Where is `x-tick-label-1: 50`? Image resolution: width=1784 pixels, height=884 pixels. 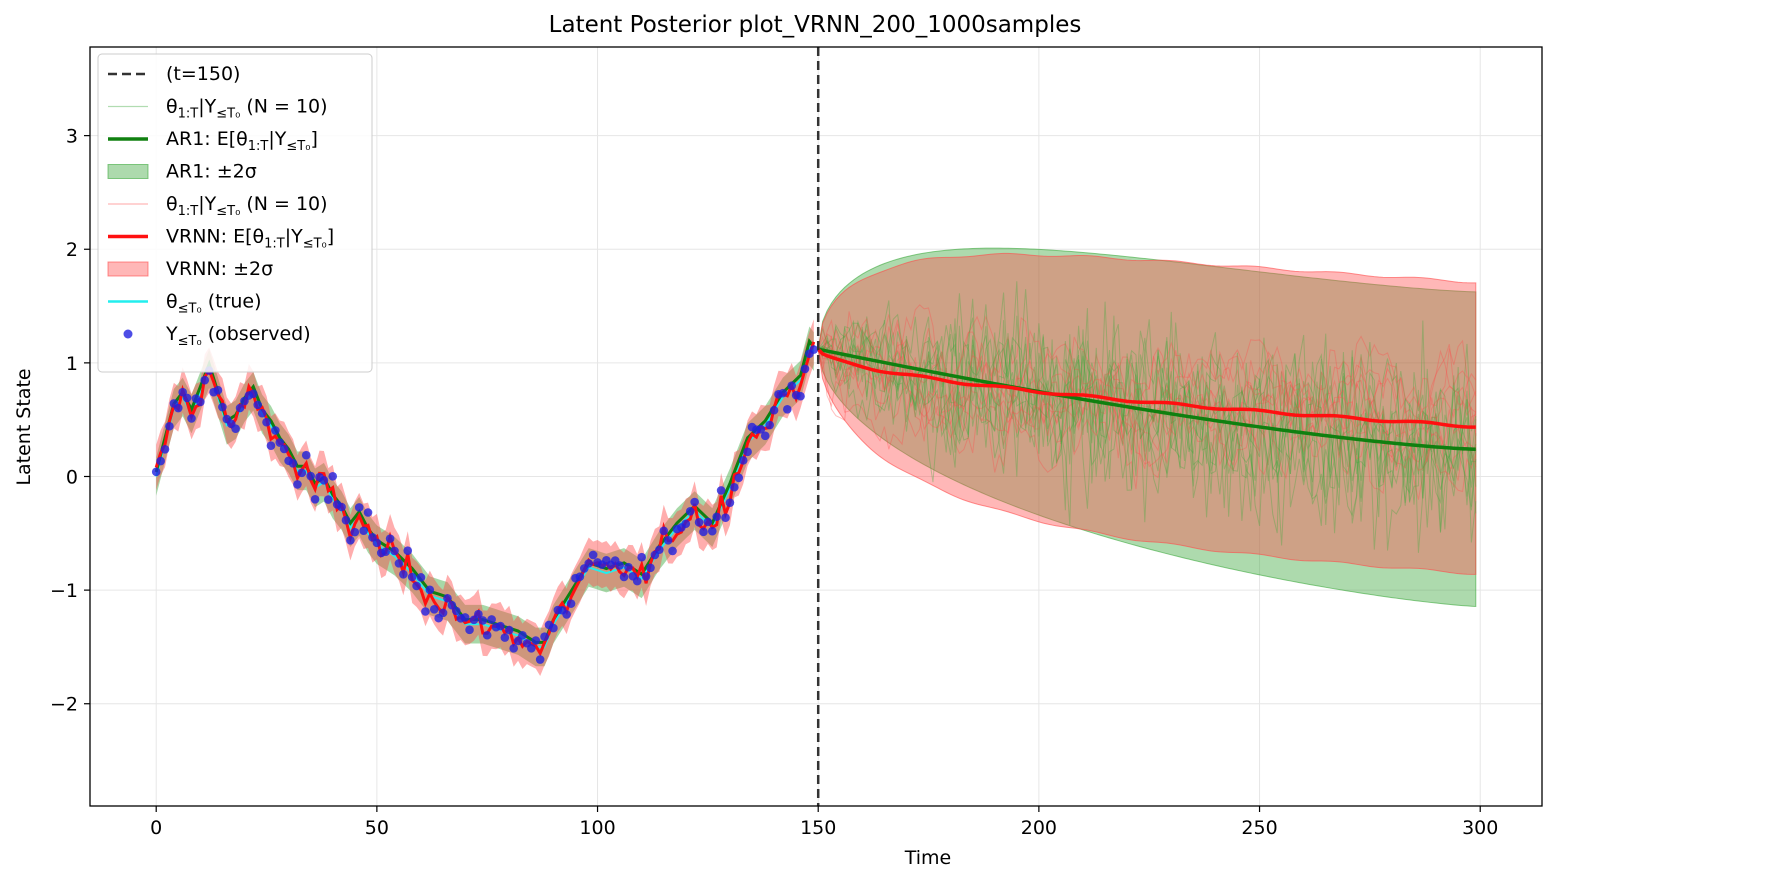
x-tick-label-1: 50 is located at coordinates (377, 828).